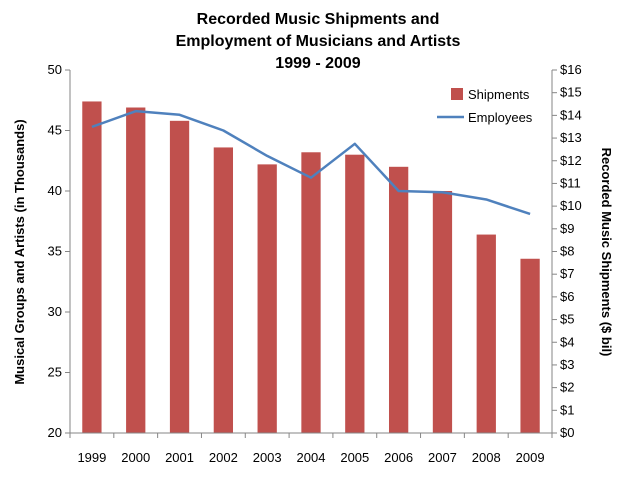 This screenshot has width=640, height=480. Describe the element at coordinates (571, 160) in the screenshot. I see `y2-tick-label: $12` at that location.